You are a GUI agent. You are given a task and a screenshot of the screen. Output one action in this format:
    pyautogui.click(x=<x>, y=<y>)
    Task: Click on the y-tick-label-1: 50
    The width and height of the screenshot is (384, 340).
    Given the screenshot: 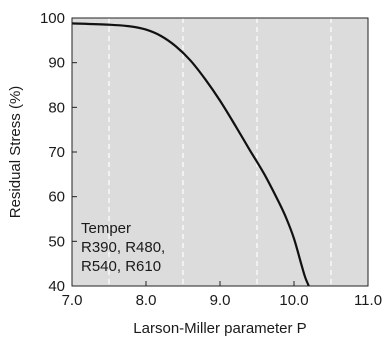 What is the action you would take?
    pyautogui.click(x=56, y=241)
    